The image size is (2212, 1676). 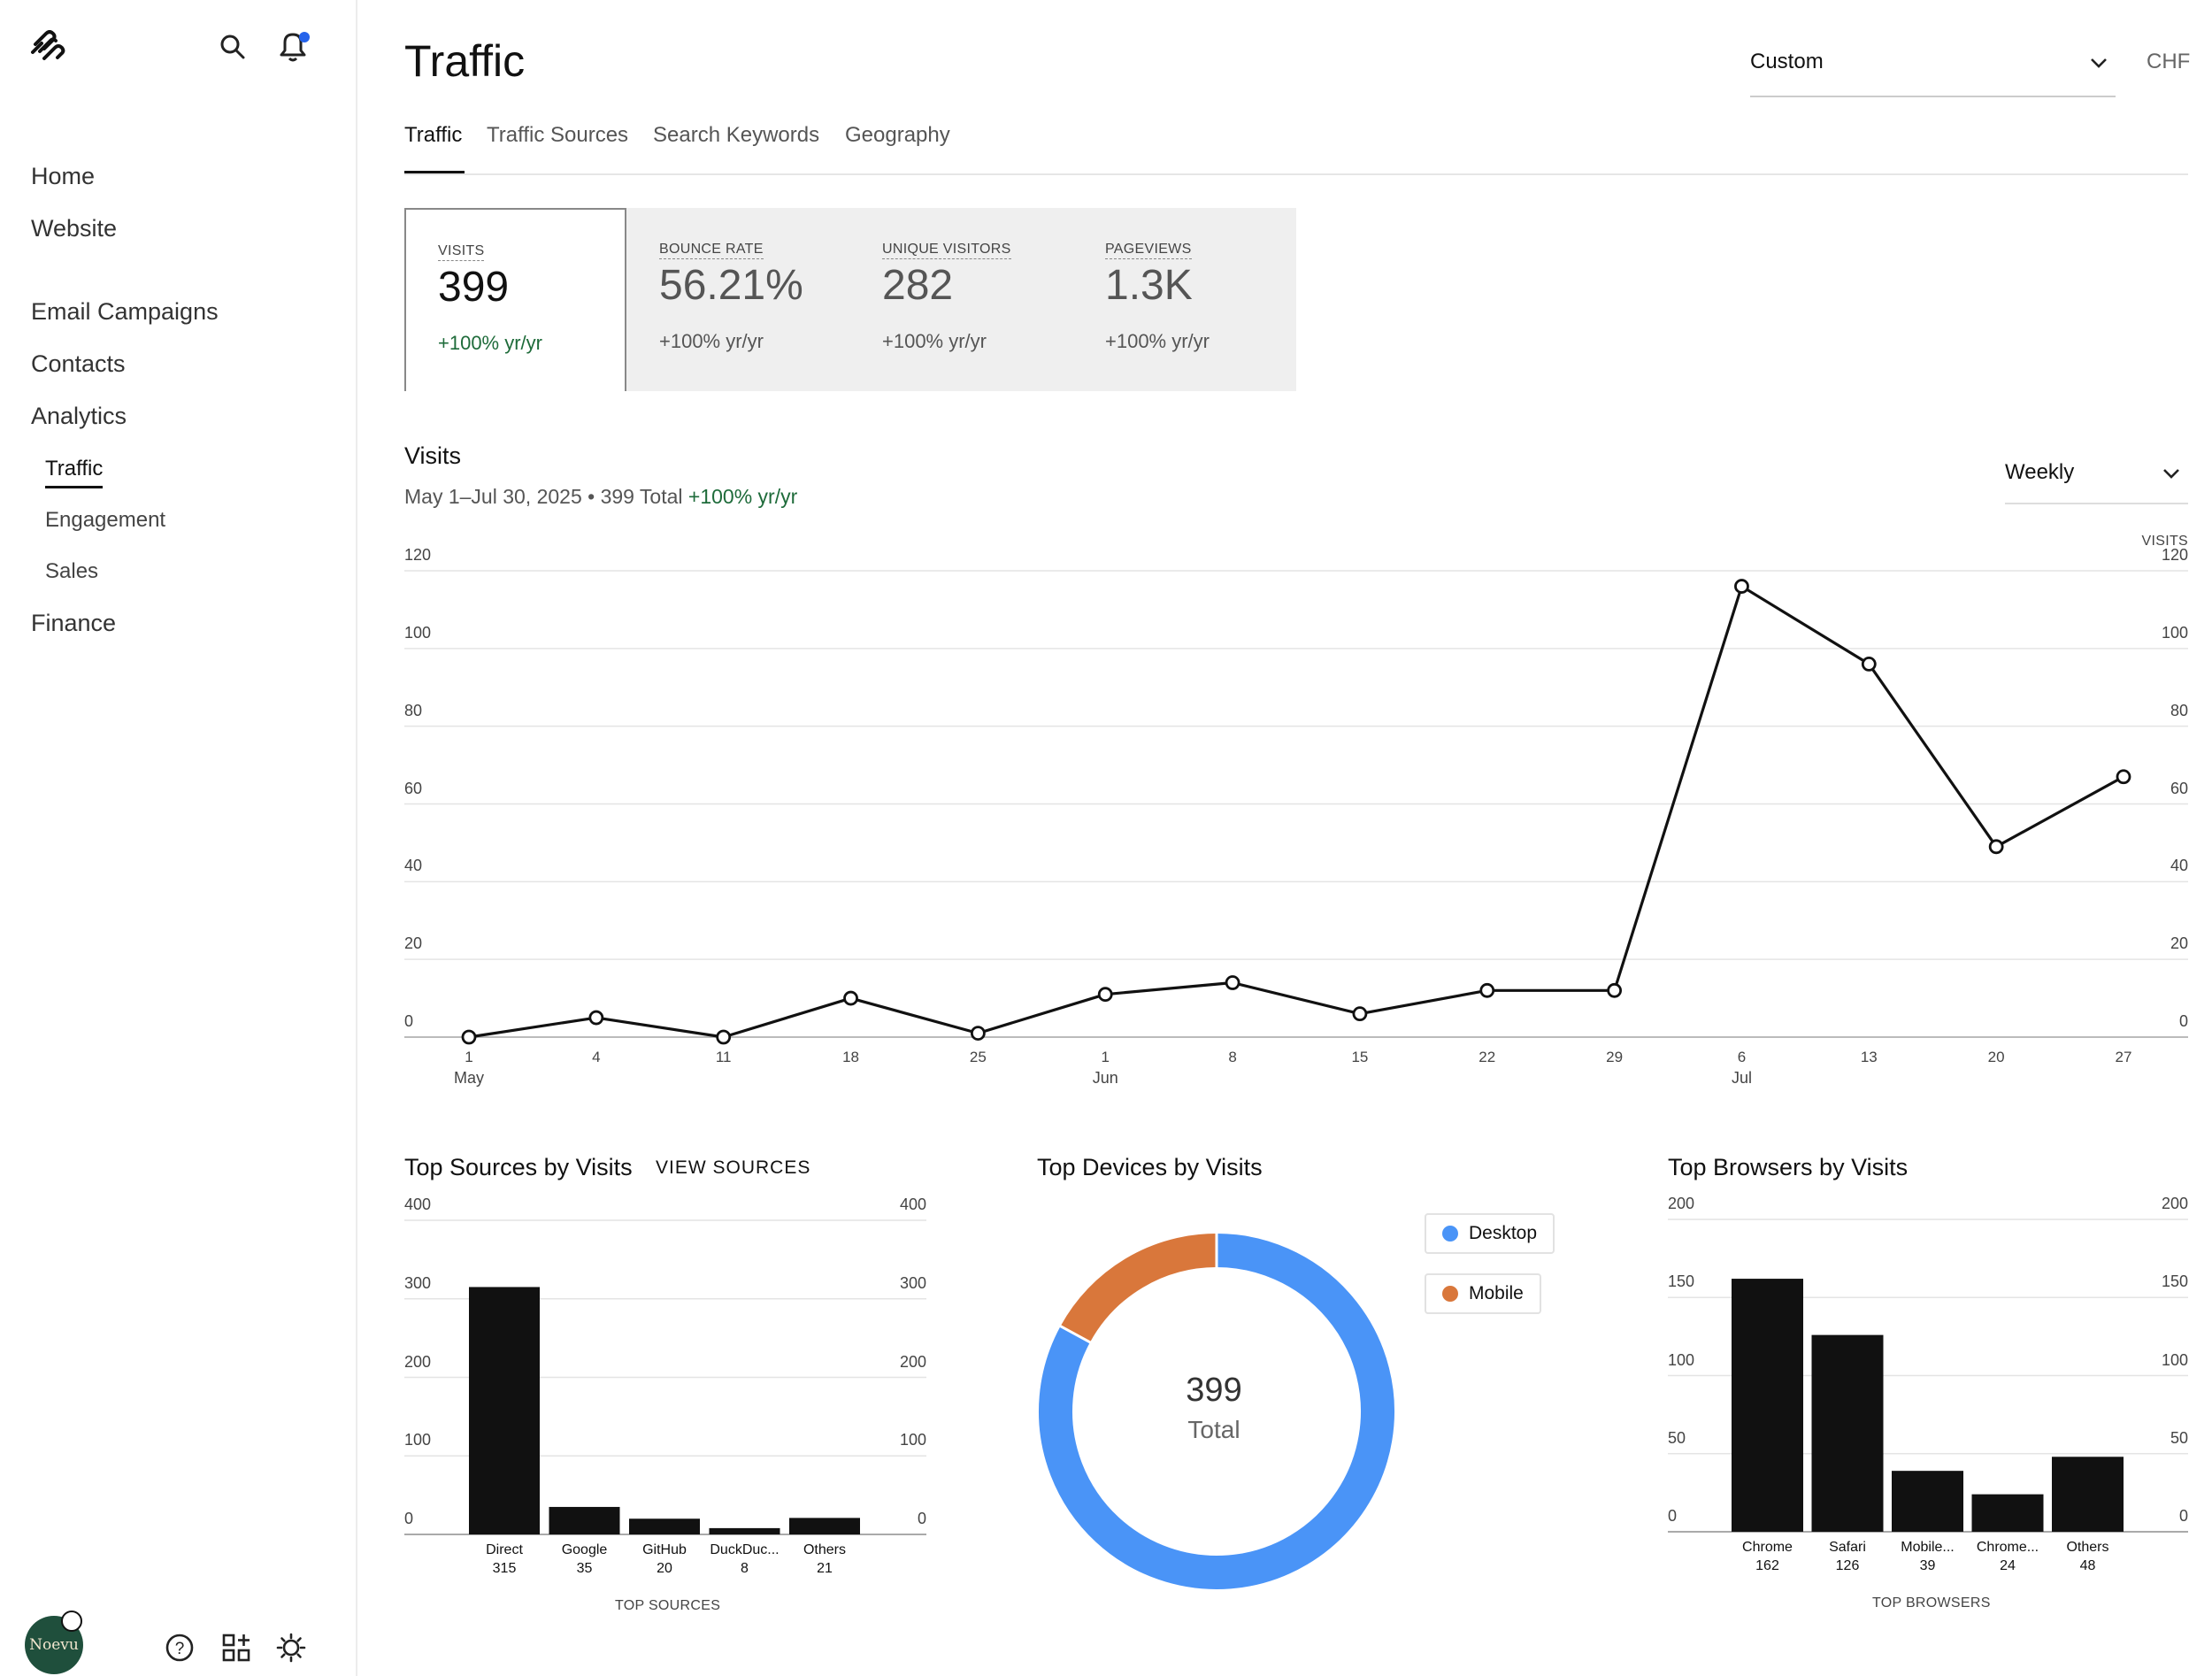 What do you see at coordinates (2088, 1556) in the screenshot?
I see `bar-label: Others 48` at bounding box center [2088, 1556].